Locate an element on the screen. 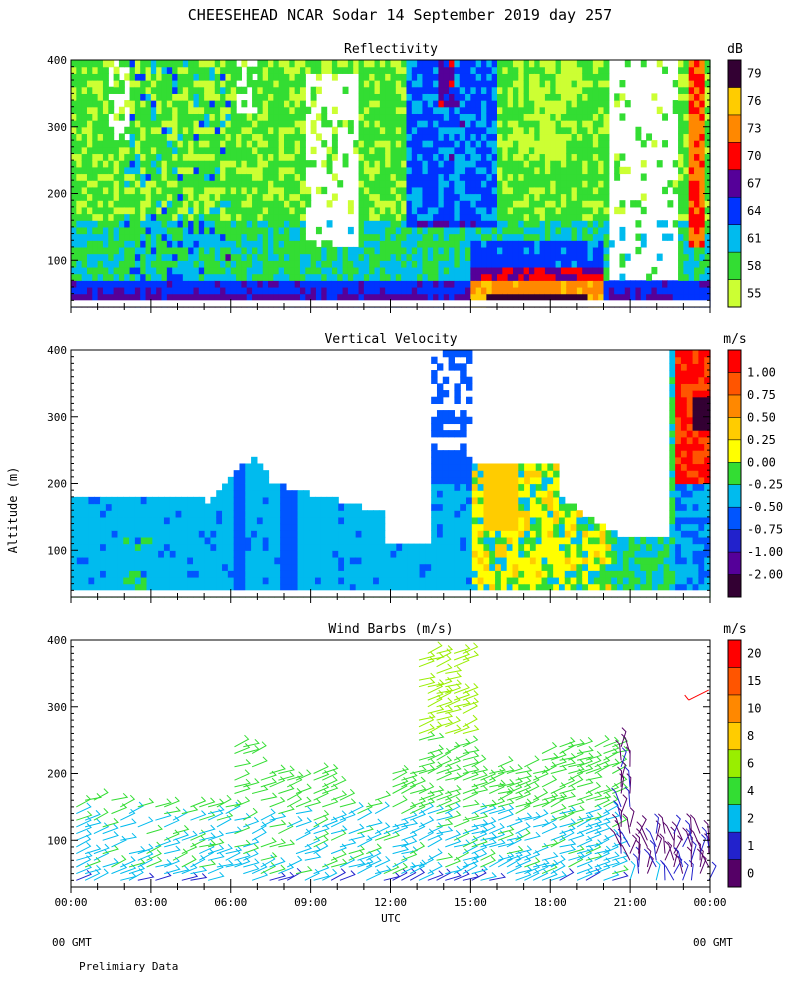 The height and width of the screenshot is (1000, 800). colorbar-label: 64 is located at coordinates (754, 211).